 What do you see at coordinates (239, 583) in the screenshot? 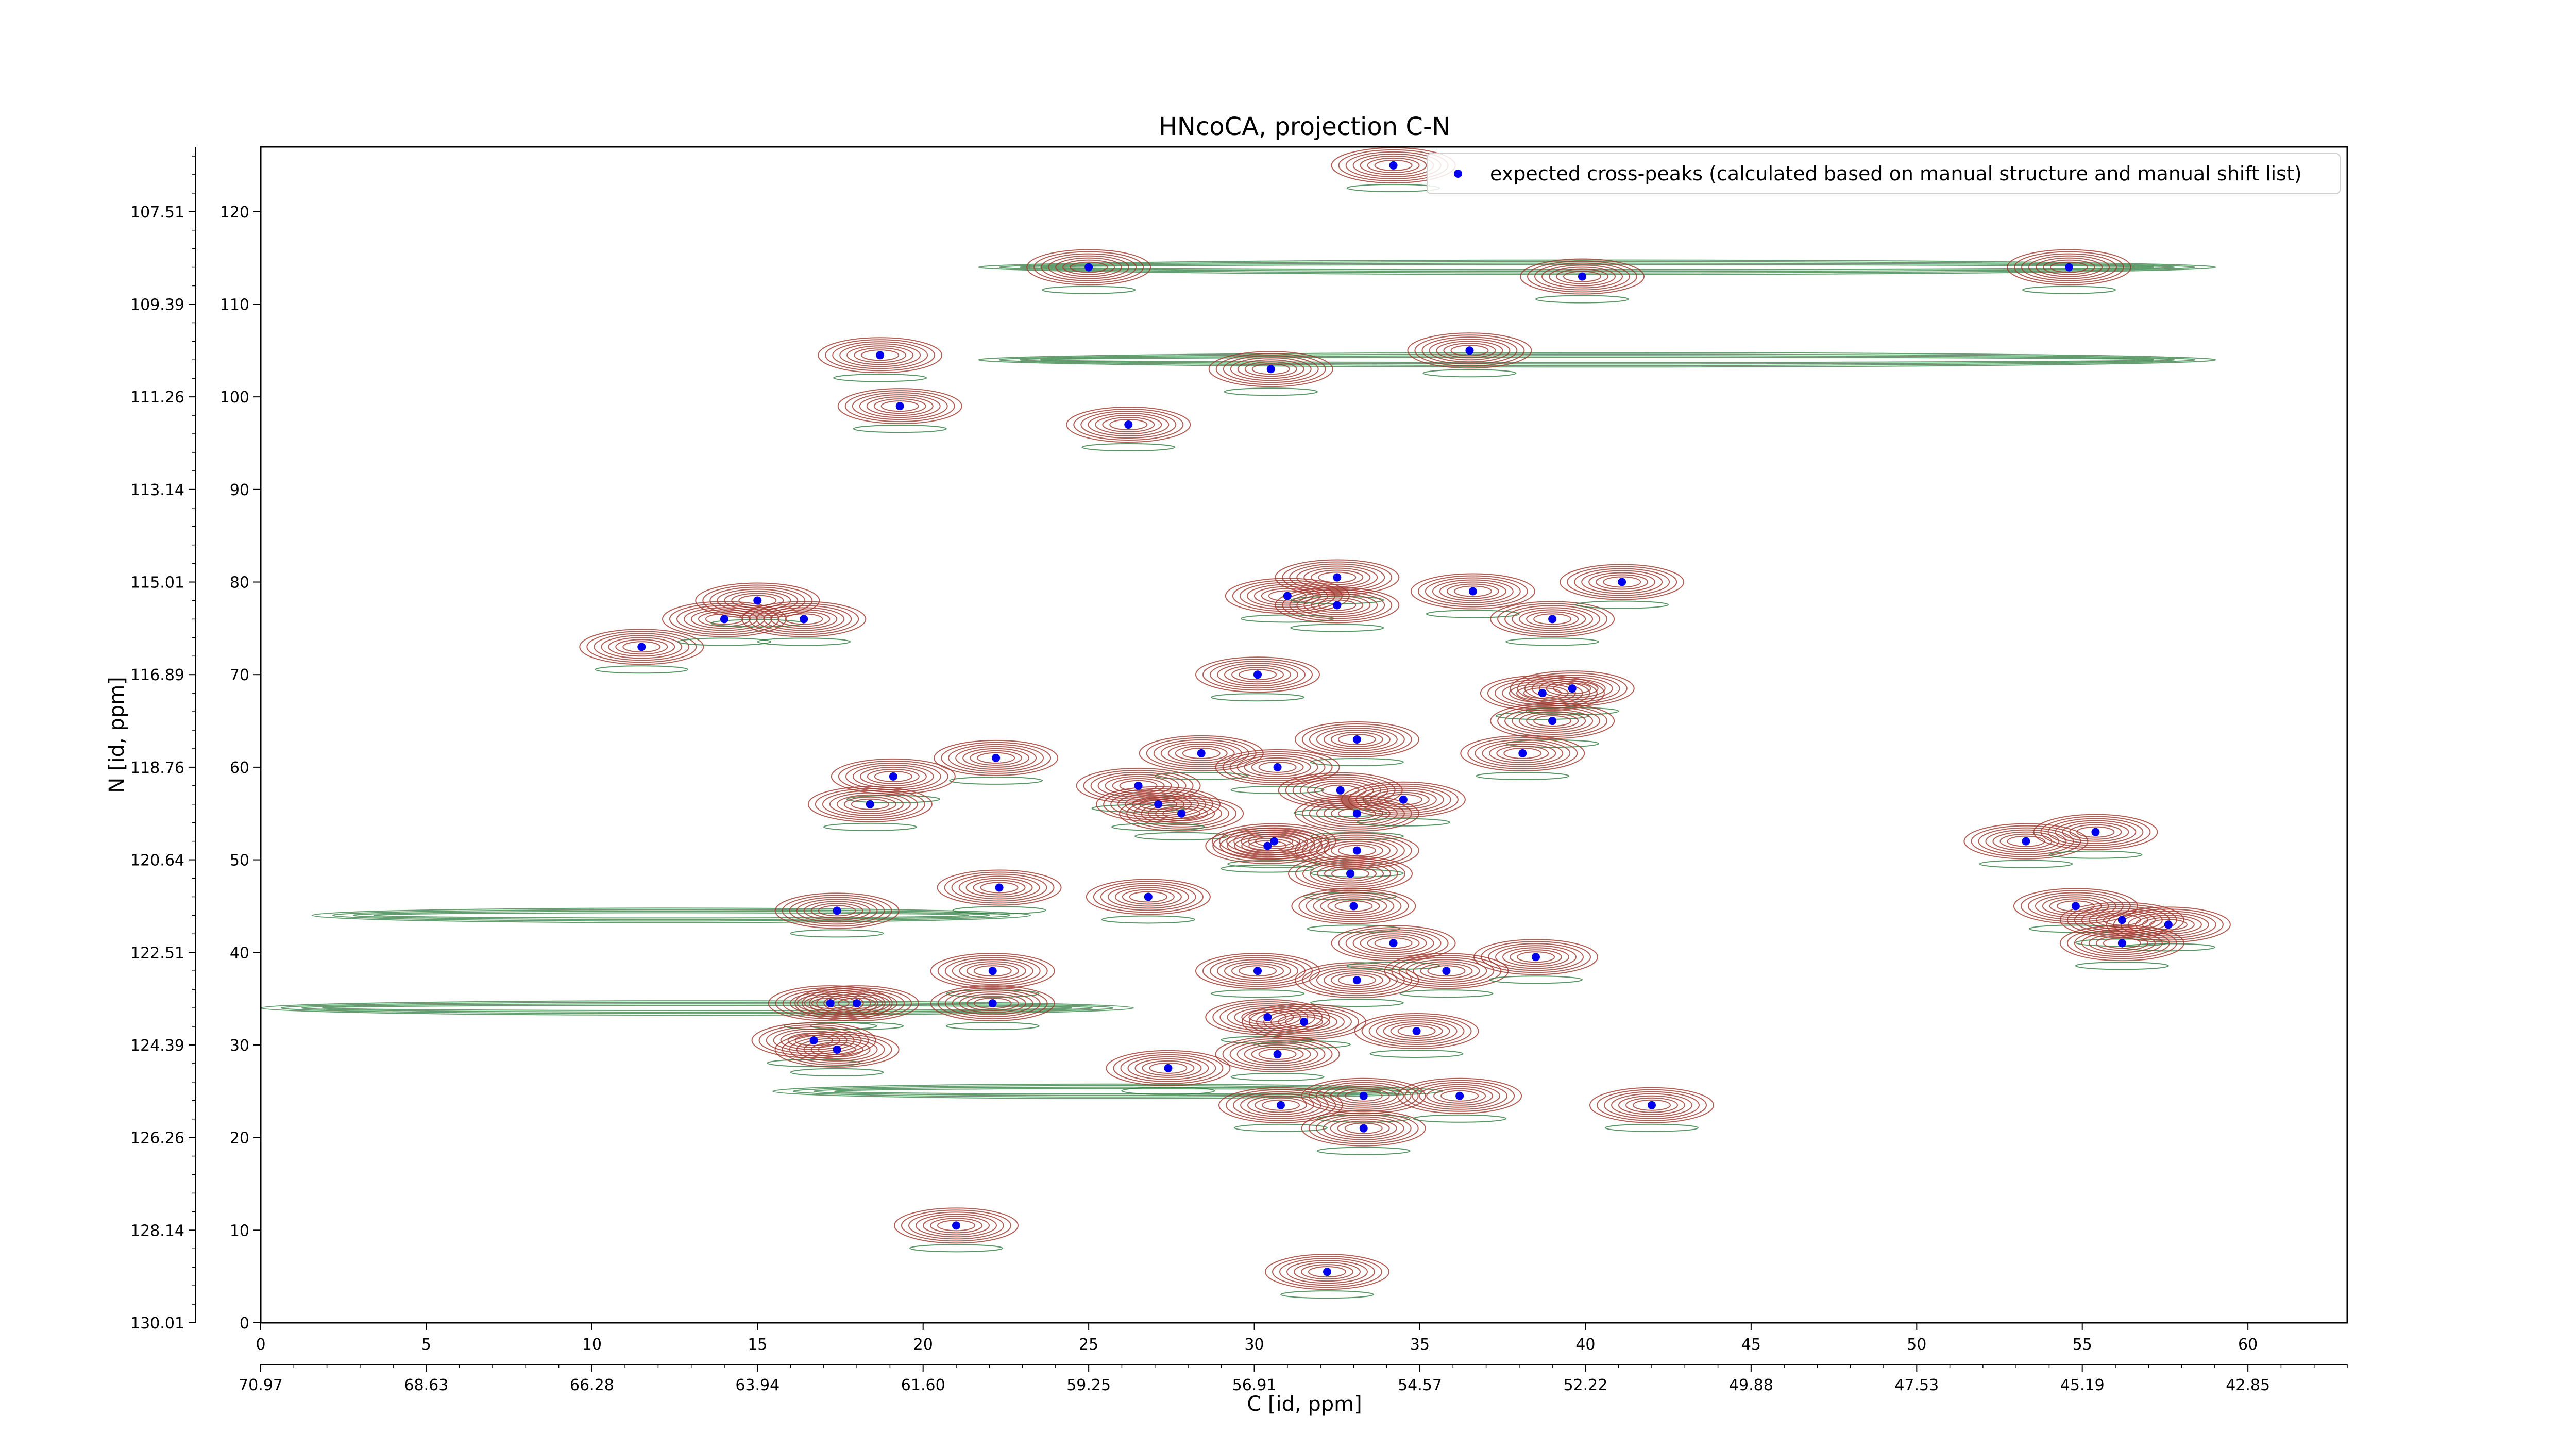
I see `y-tick-label: 80` at bounding box center [239, 583].